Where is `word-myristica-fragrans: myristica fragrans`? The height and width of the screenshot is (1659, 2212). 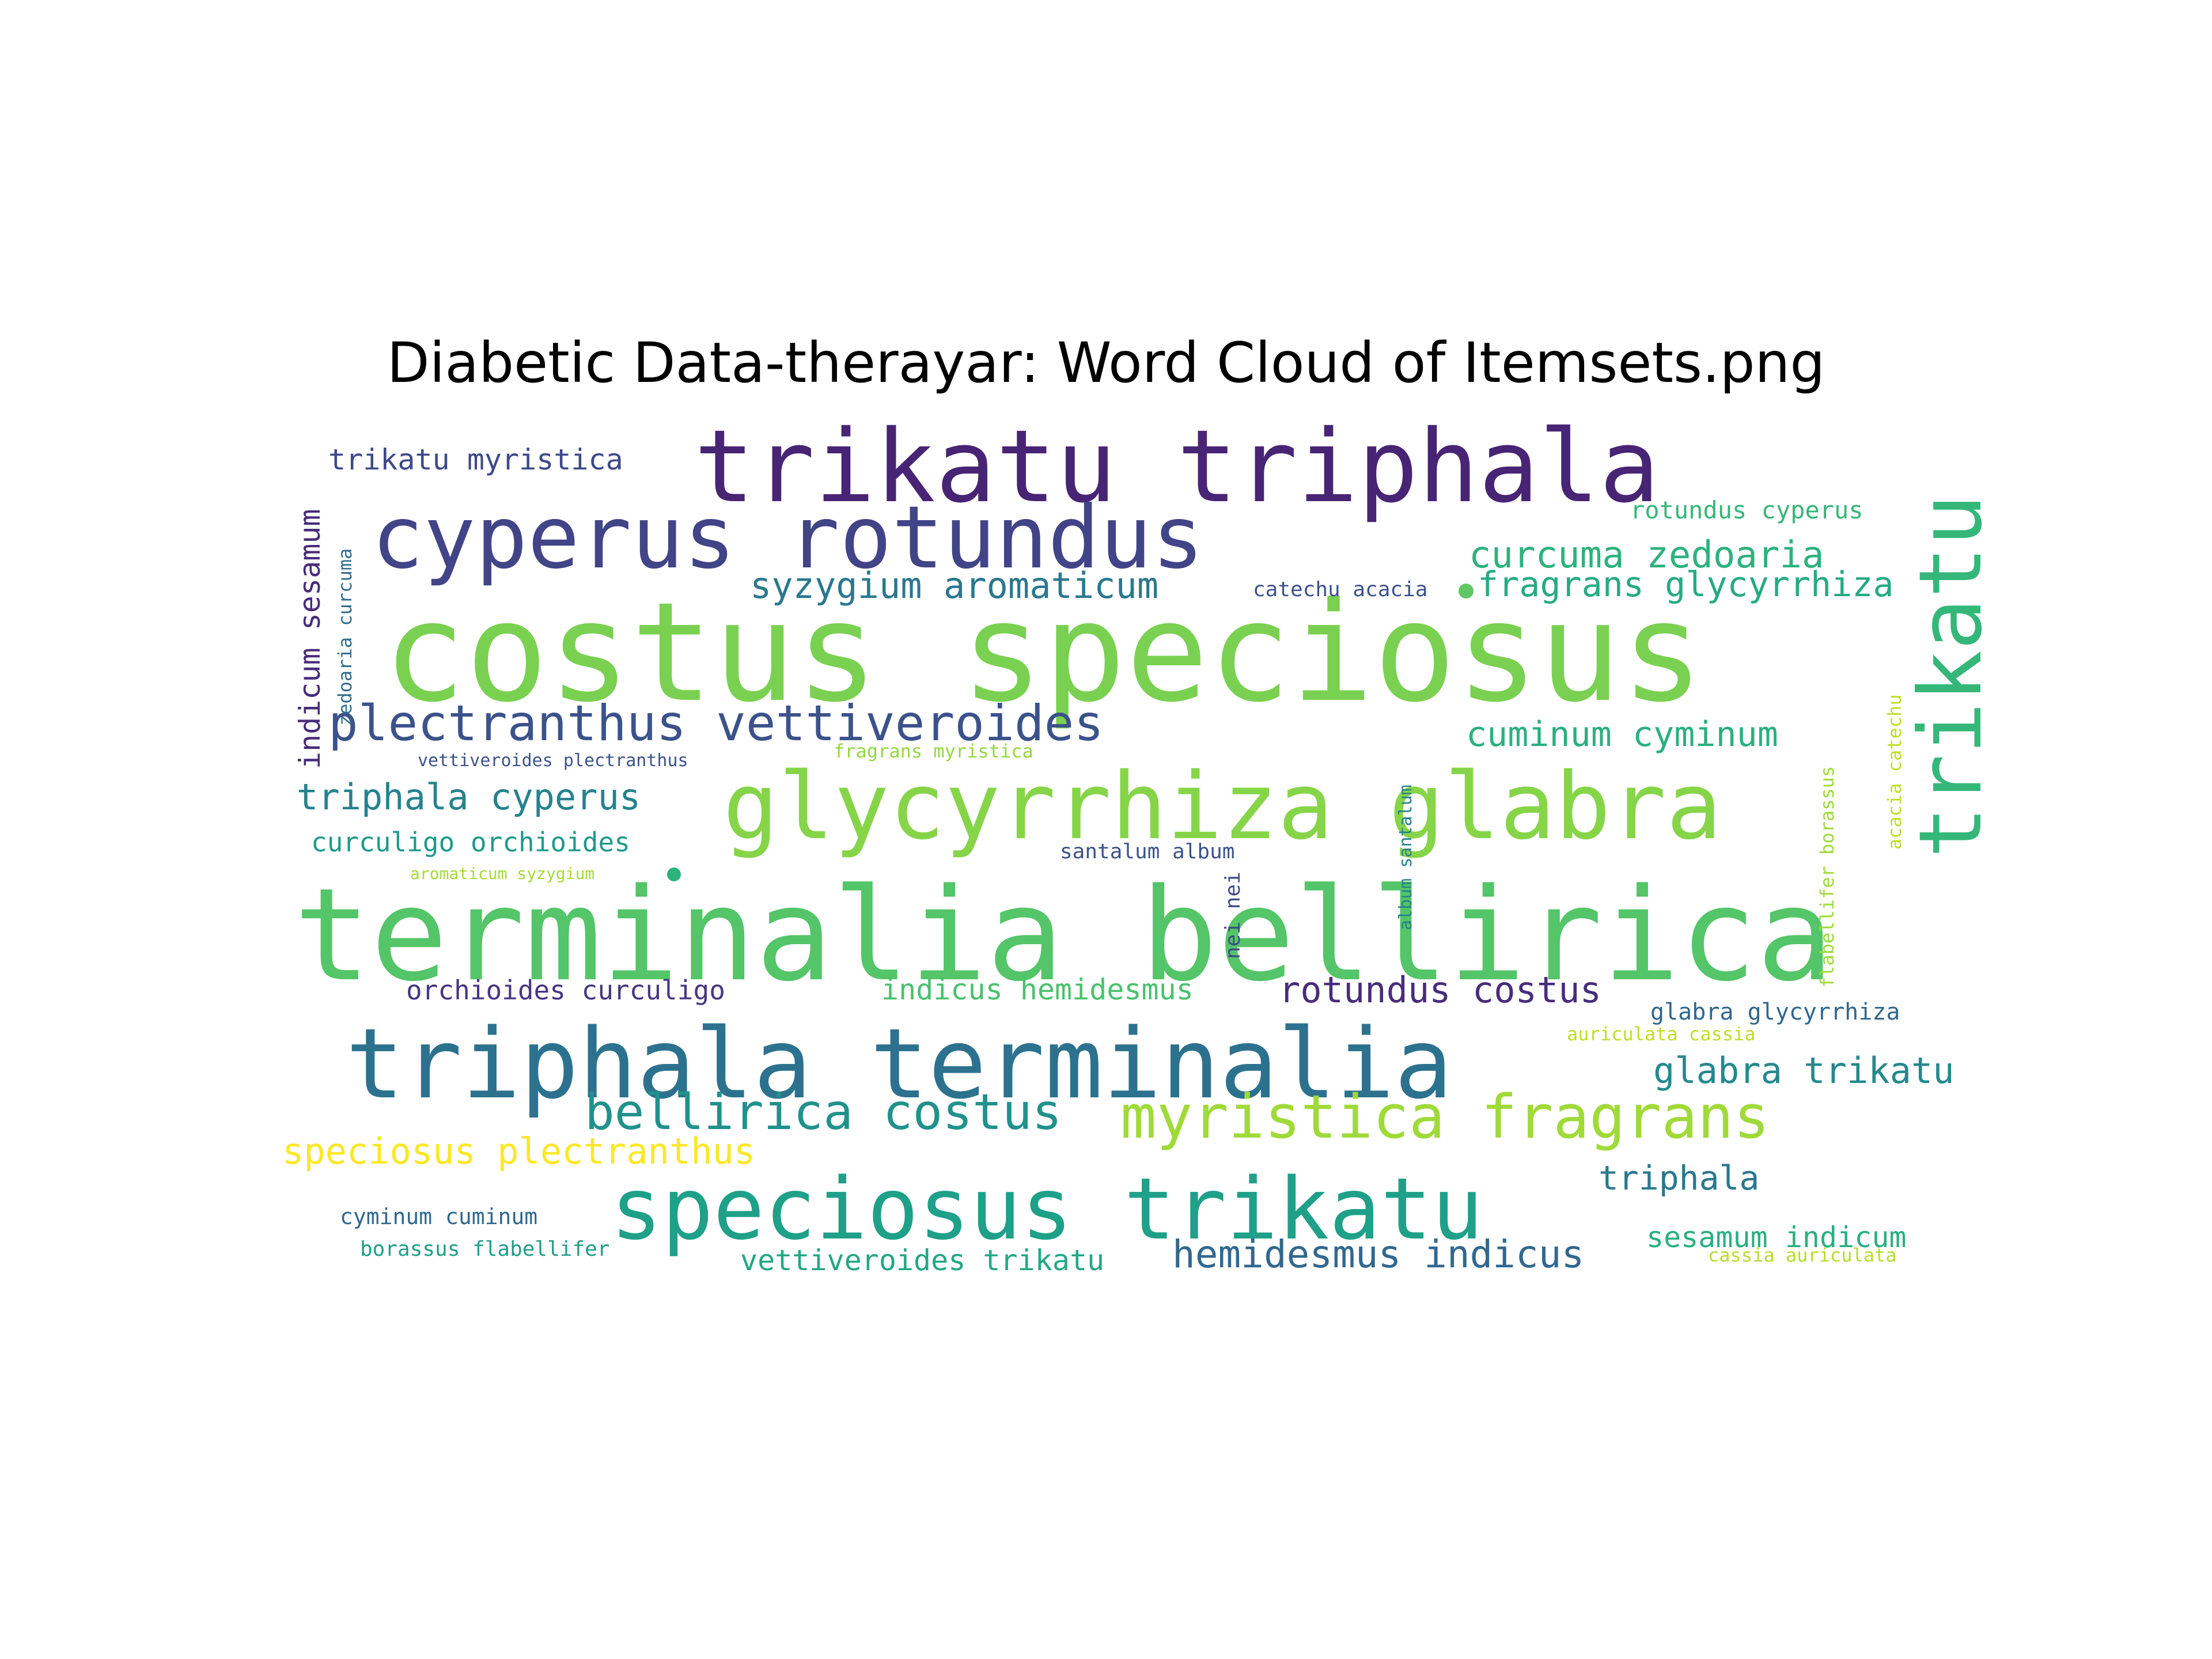 word-myristica-fragrans: myristica fragrans is located at coordinates (1445, 1117).